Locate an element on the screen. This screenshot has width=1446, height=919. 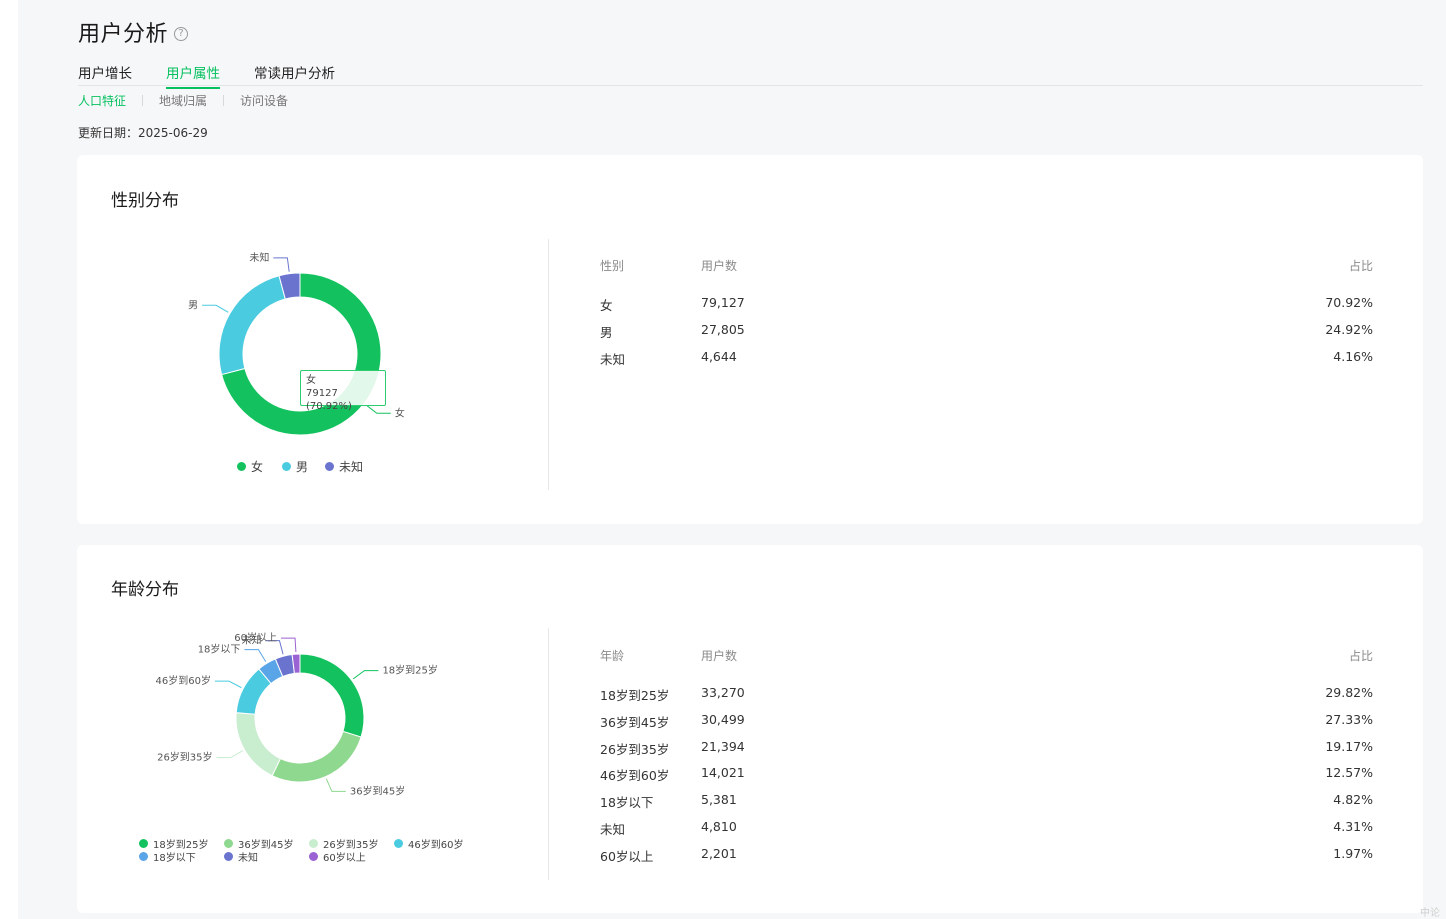
cell-count: 4,810 is located at coordinates (719, 826).